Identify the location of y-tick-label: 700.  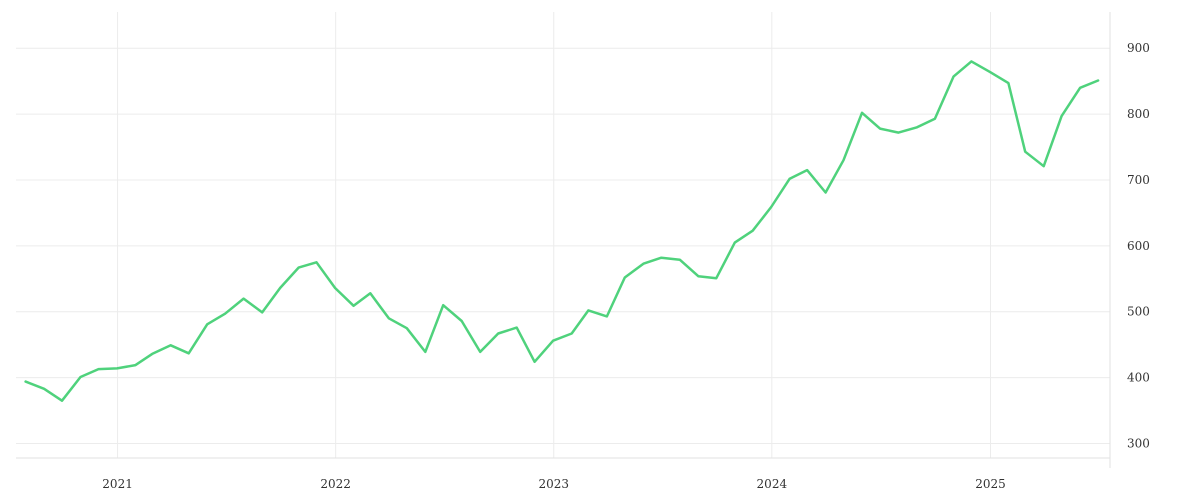
(1138, 180).